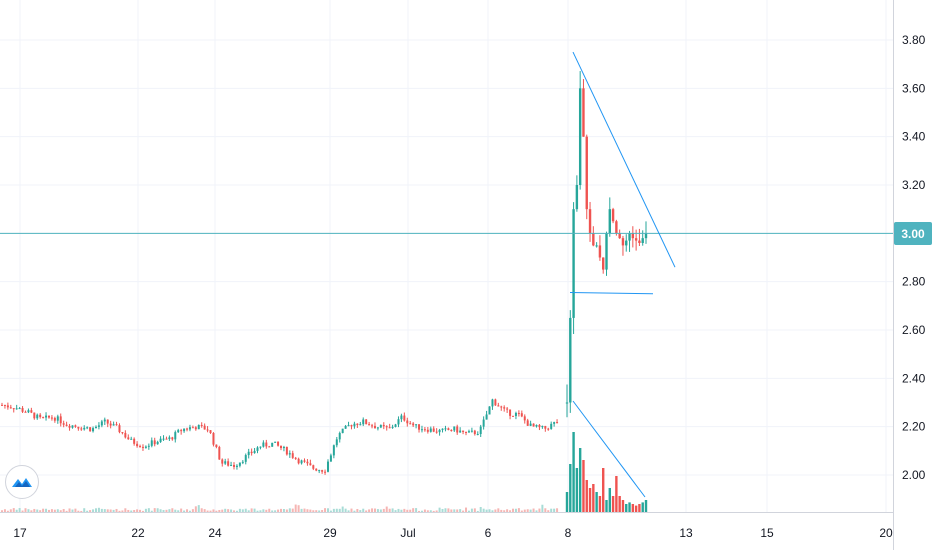 The width and height of the screenshot is (932, 550). Describe the element at coordinates (324, 472) in the screenshot. I see `volume-layer` at that location.